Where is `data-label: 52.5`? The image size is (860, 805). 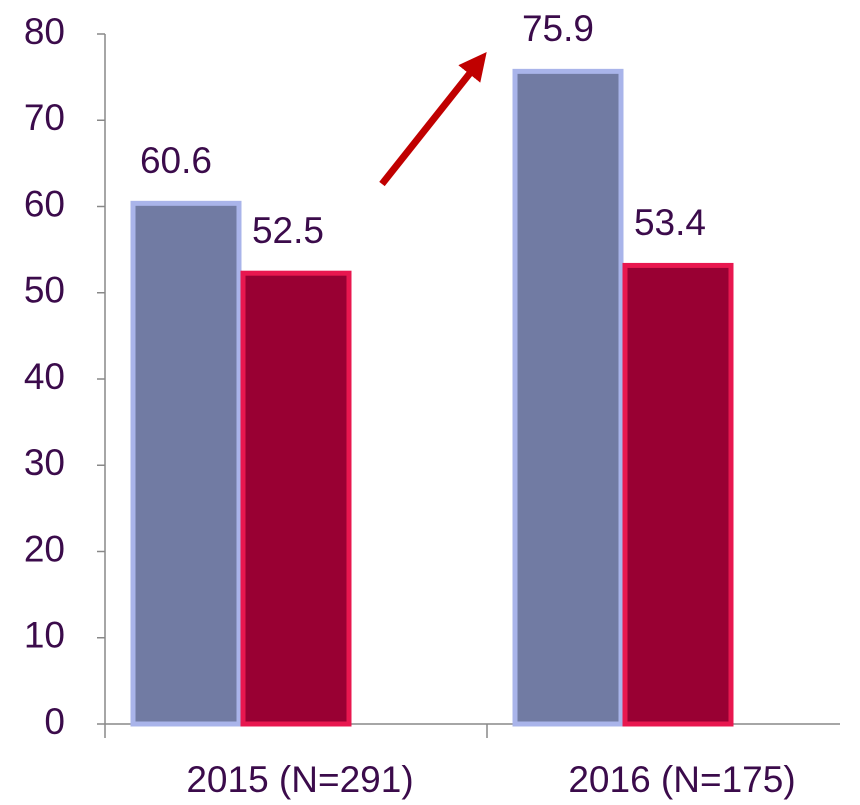
data-label: 52.5 is located at coordinates (288, 230).